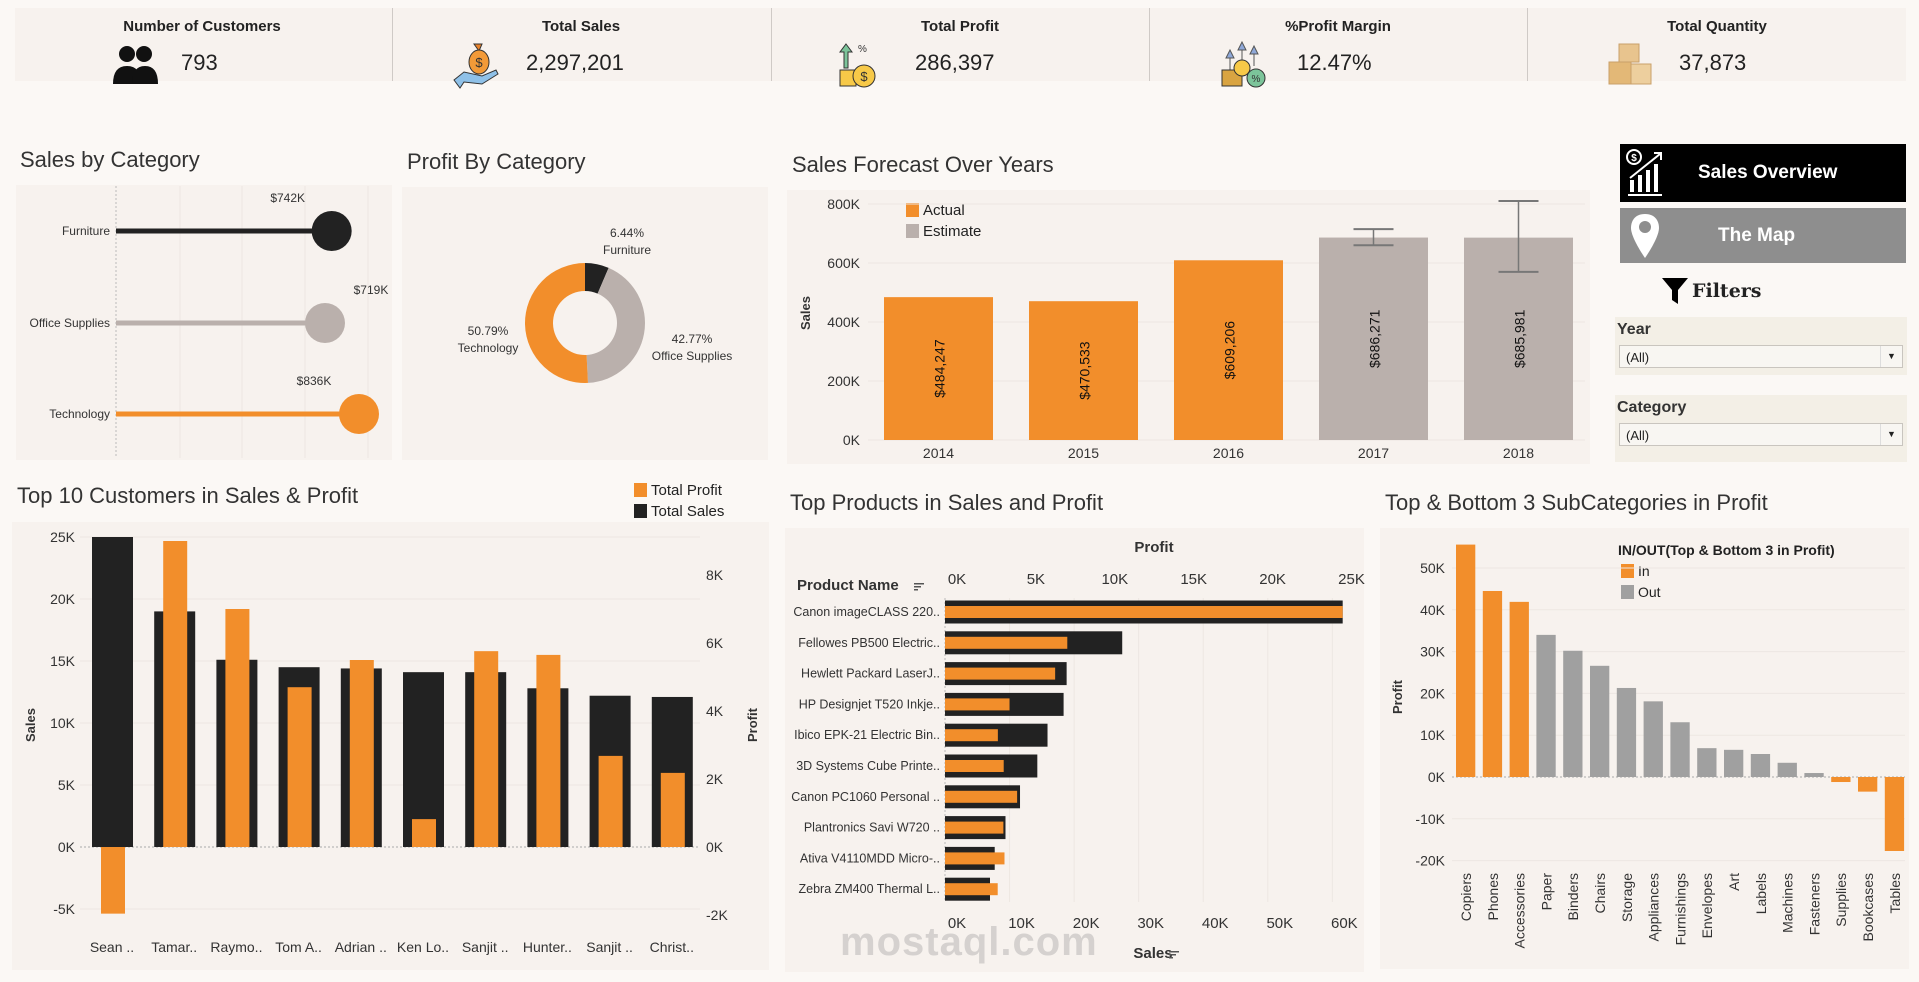  What do you see at coordinates (1635, 571) in the screenshot?
I see `legend-in: In` at bounding box center [1635, 571].